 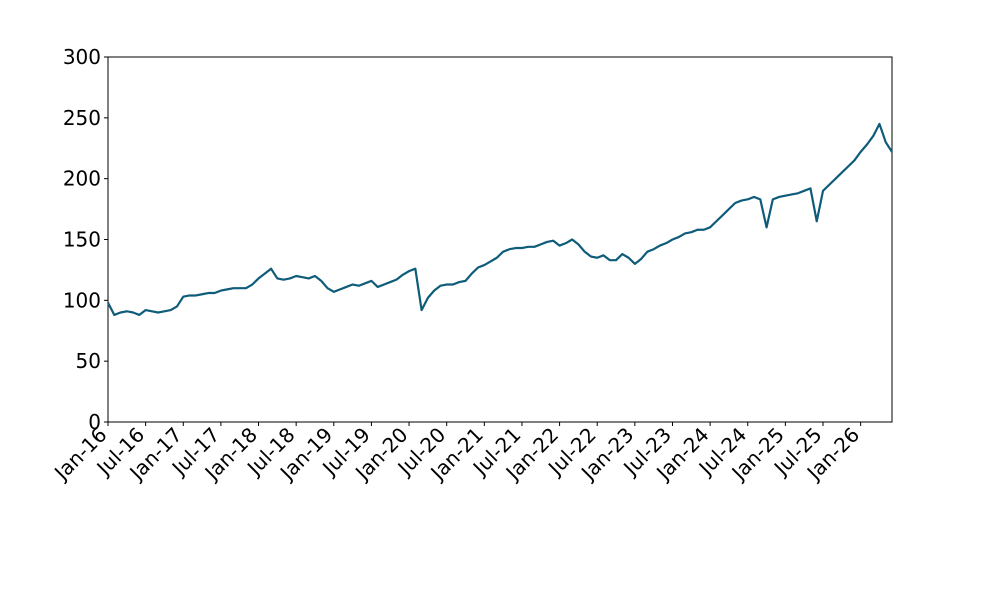 I want to click on y-tick-label: 150, so click(x=82, y=240).